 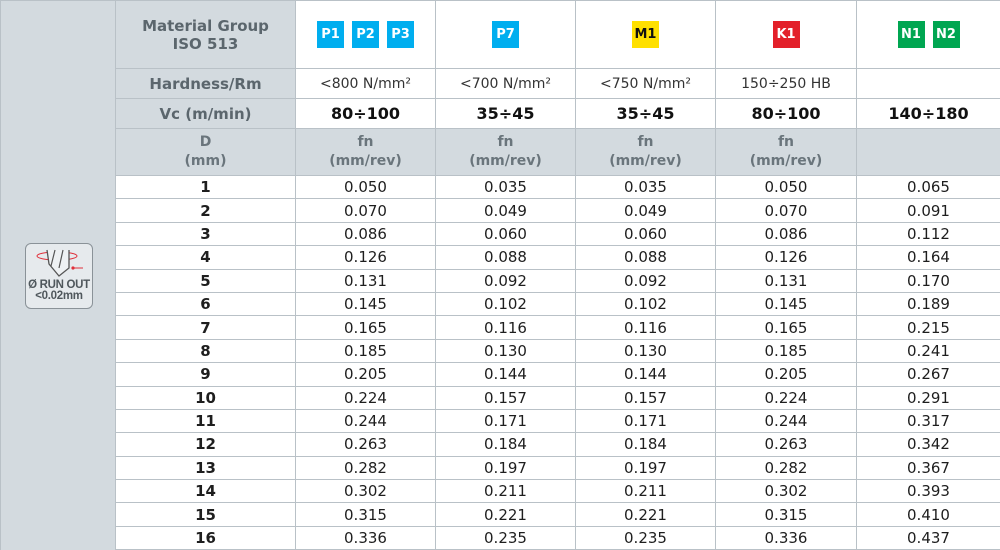 What do you see at coordinates (365, 83) in the screenshot?
I see `hardness-cell: <800 N/mm²` at bounding box center [365, 83].